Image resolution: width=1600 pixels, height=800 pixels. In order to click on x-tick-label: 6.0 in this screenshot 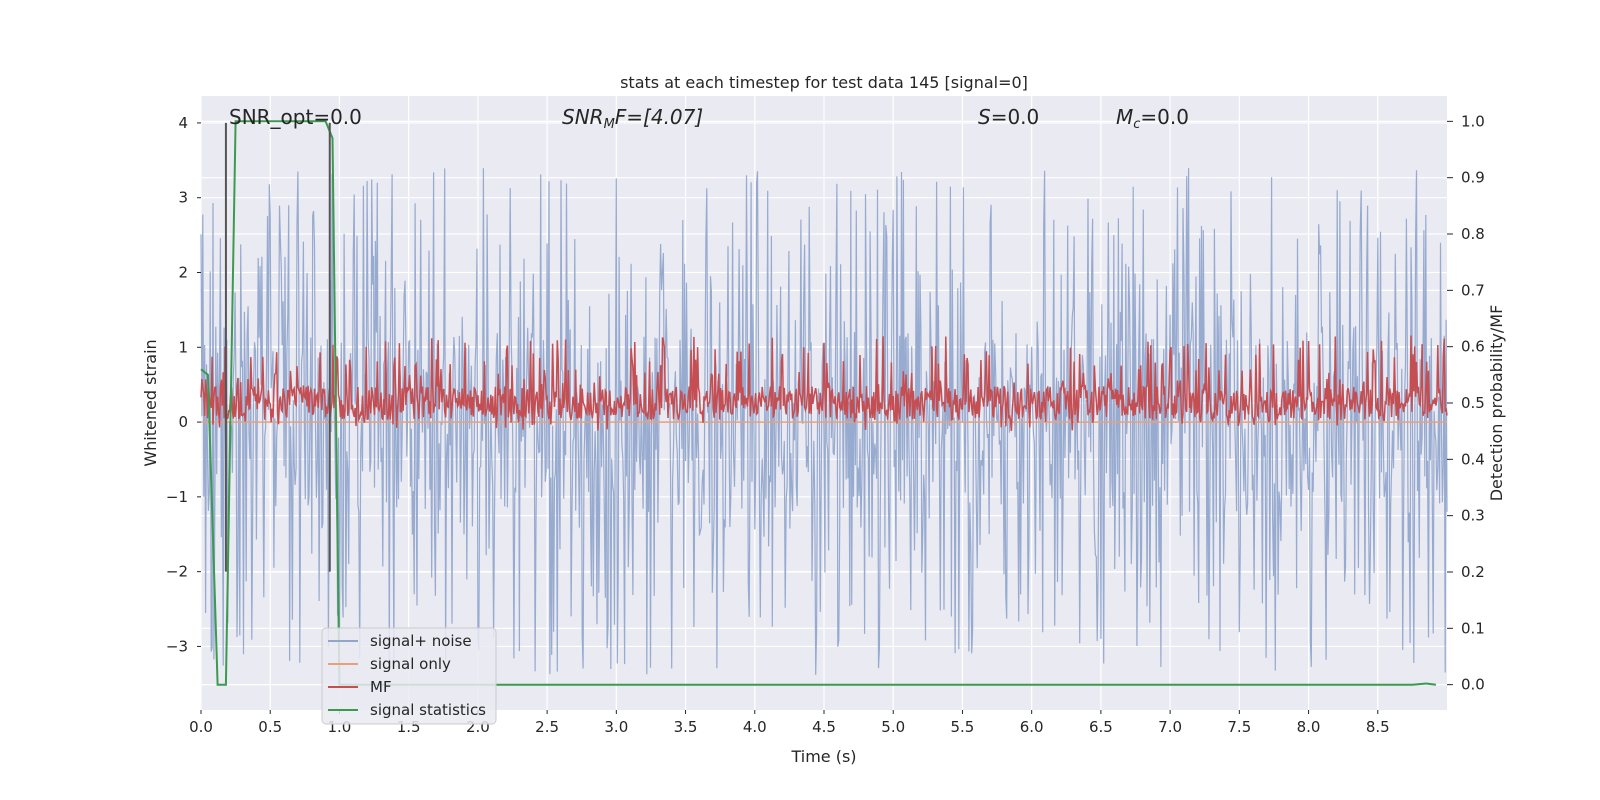, I will do `click(1032, 727)`.